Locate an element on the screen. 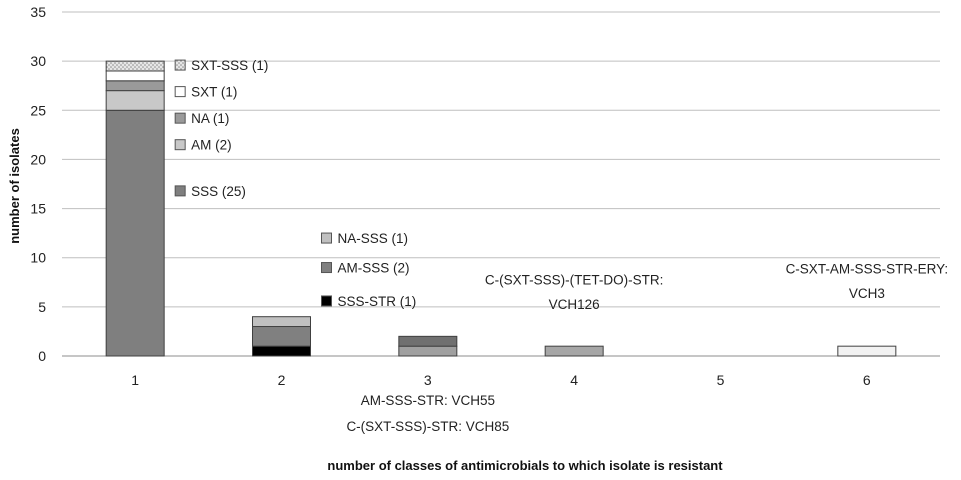 Image resolution: width=961 pixels, height=480 pixels. y-axis-title: number of isolates is located at coordinates (14, 186).